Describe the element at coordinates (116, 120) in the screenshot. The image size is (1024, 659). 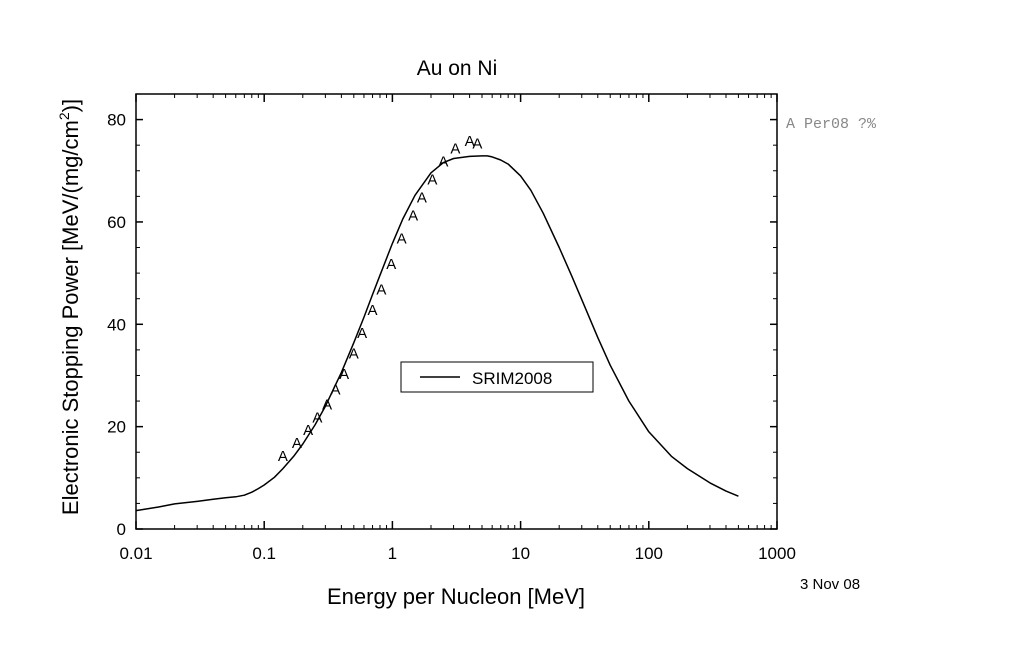
I see `y-tick-label: 80` at that location.